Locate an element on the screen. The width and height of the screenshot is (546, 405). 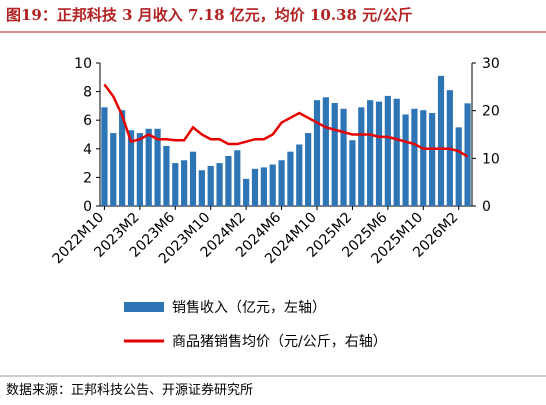
y-tick-label: 2 is located at coordinates (87, 178).